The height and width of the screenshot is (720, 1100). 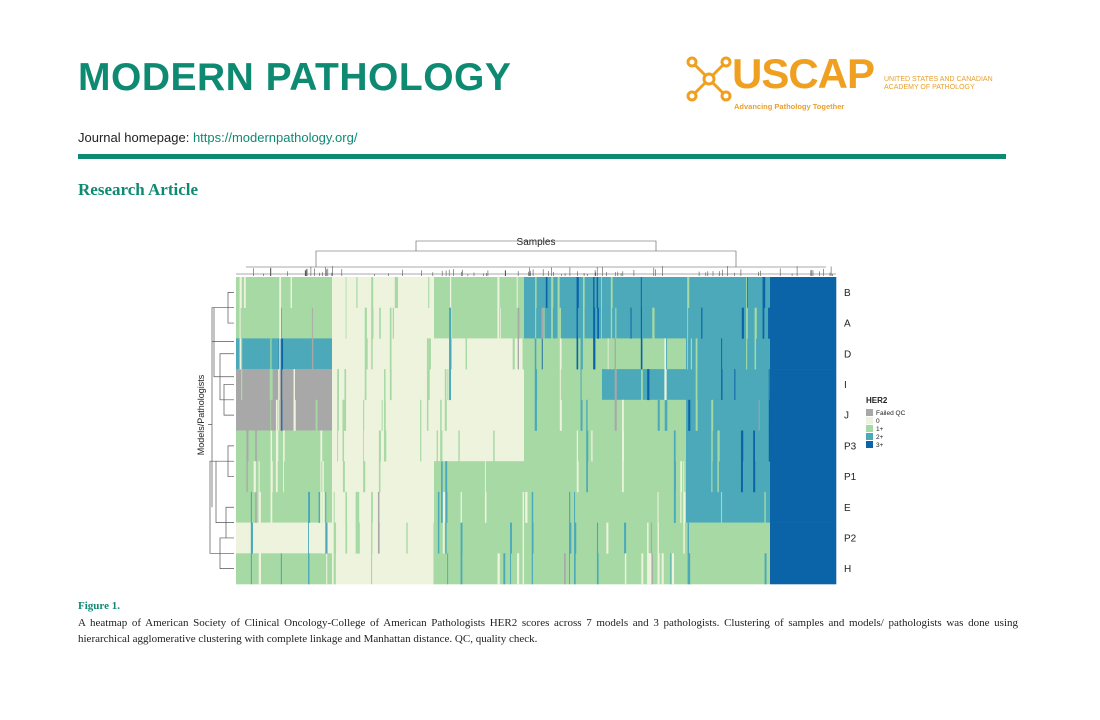 What do you see at coordinates (938, 79) in the screenshot?
I see `uscap-org-line1: UNITED STATES AND CANADIAN` at bounding box center [938, 79].